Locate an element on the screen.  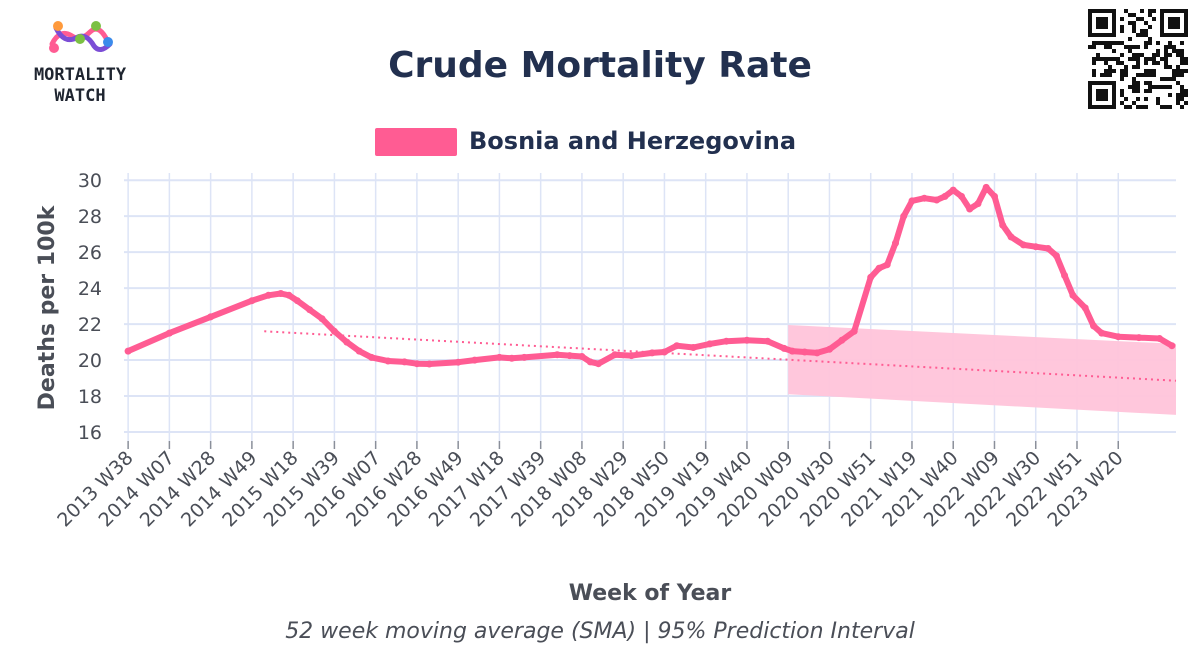
legend: Bosnia and Herzegovina is located at coordinates (585, 141).